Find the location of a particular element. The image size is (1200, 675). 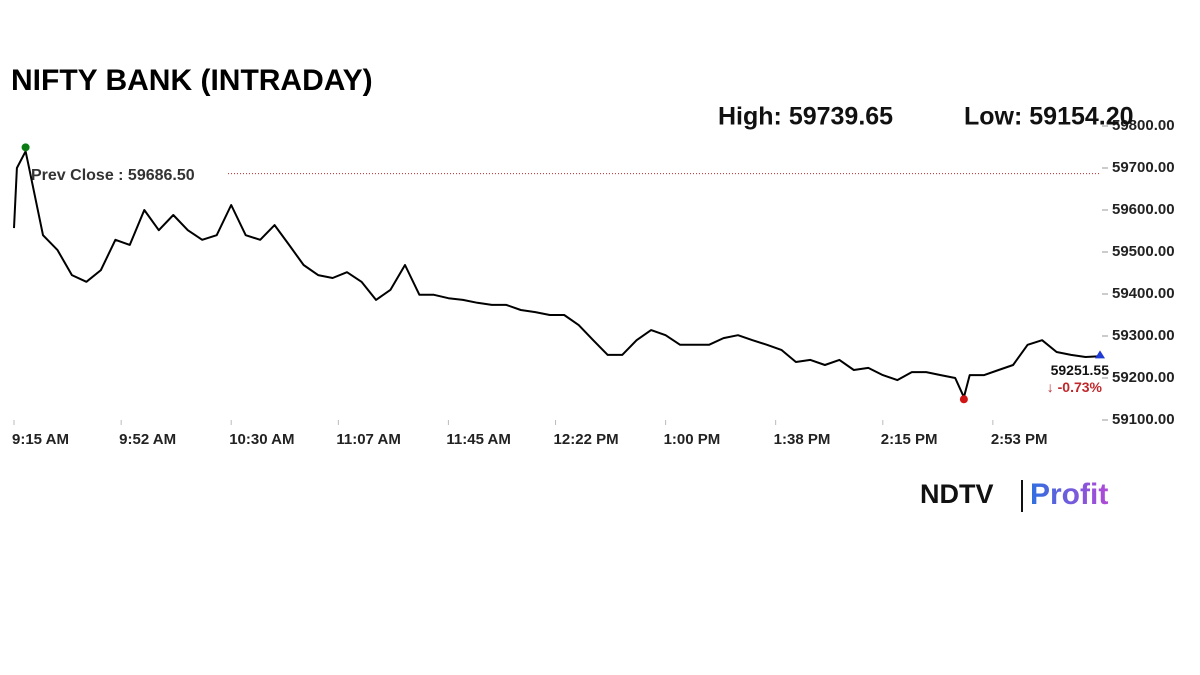

prev-close-label: Prev Close : 59686.50 is located at coordinates (113, 175).